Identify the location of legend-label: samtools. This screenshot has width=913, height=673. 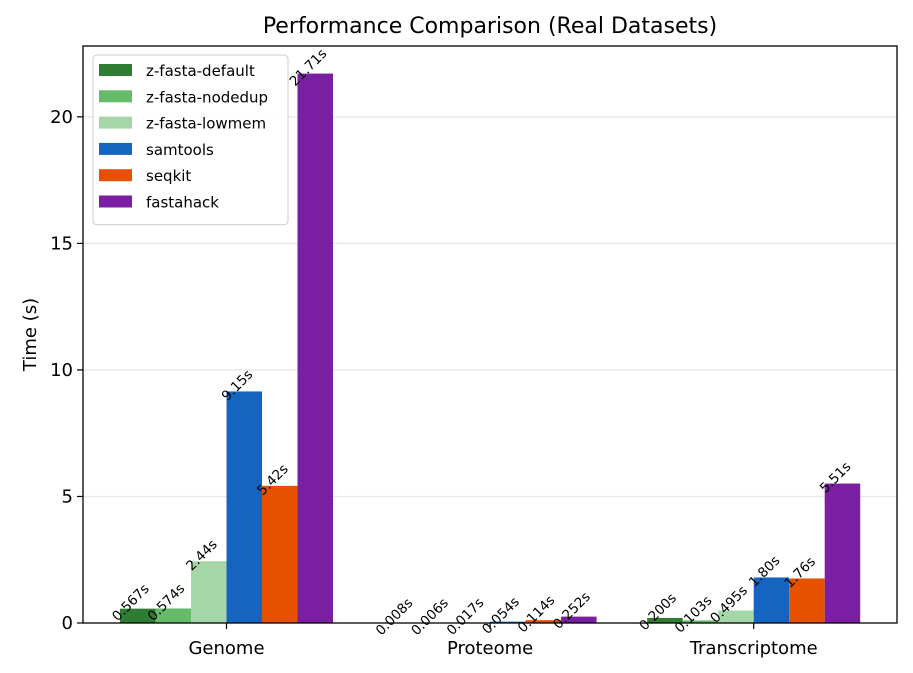
(180, 150).